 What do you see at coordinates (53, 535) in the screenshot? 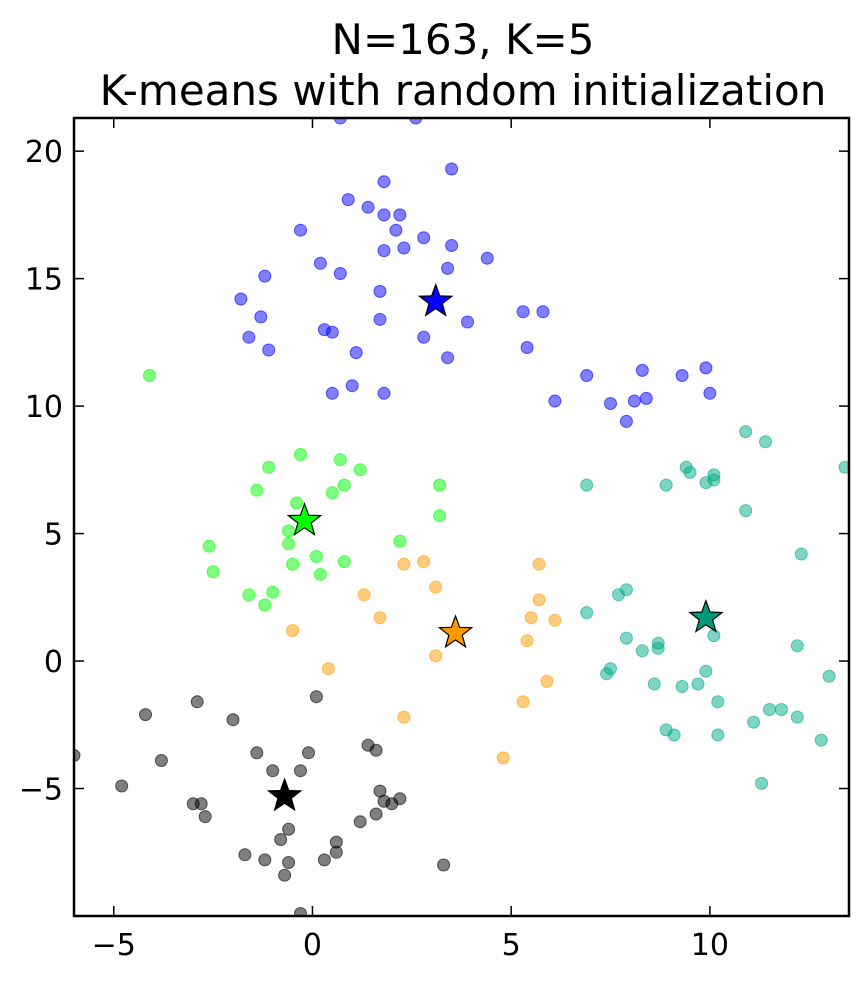
I see `y-tick-label: 5` at bounding box center [53, 535].